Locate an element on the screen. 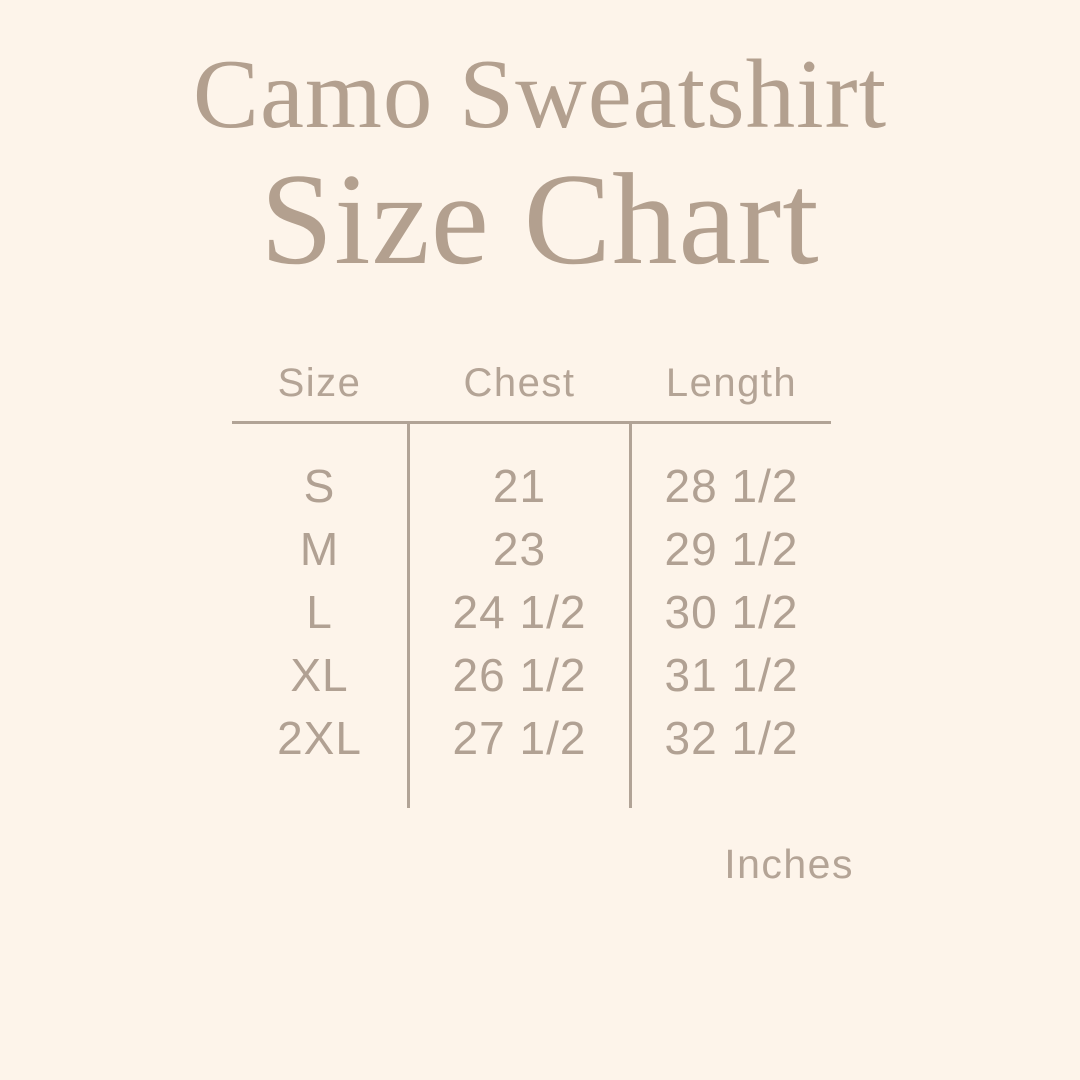 This screenshot has height=1080, width=1080. length-column: 28 1/2 29 1/2 30 1/2 31 1/2 32 1/2 is located at coordinates (731, 616).